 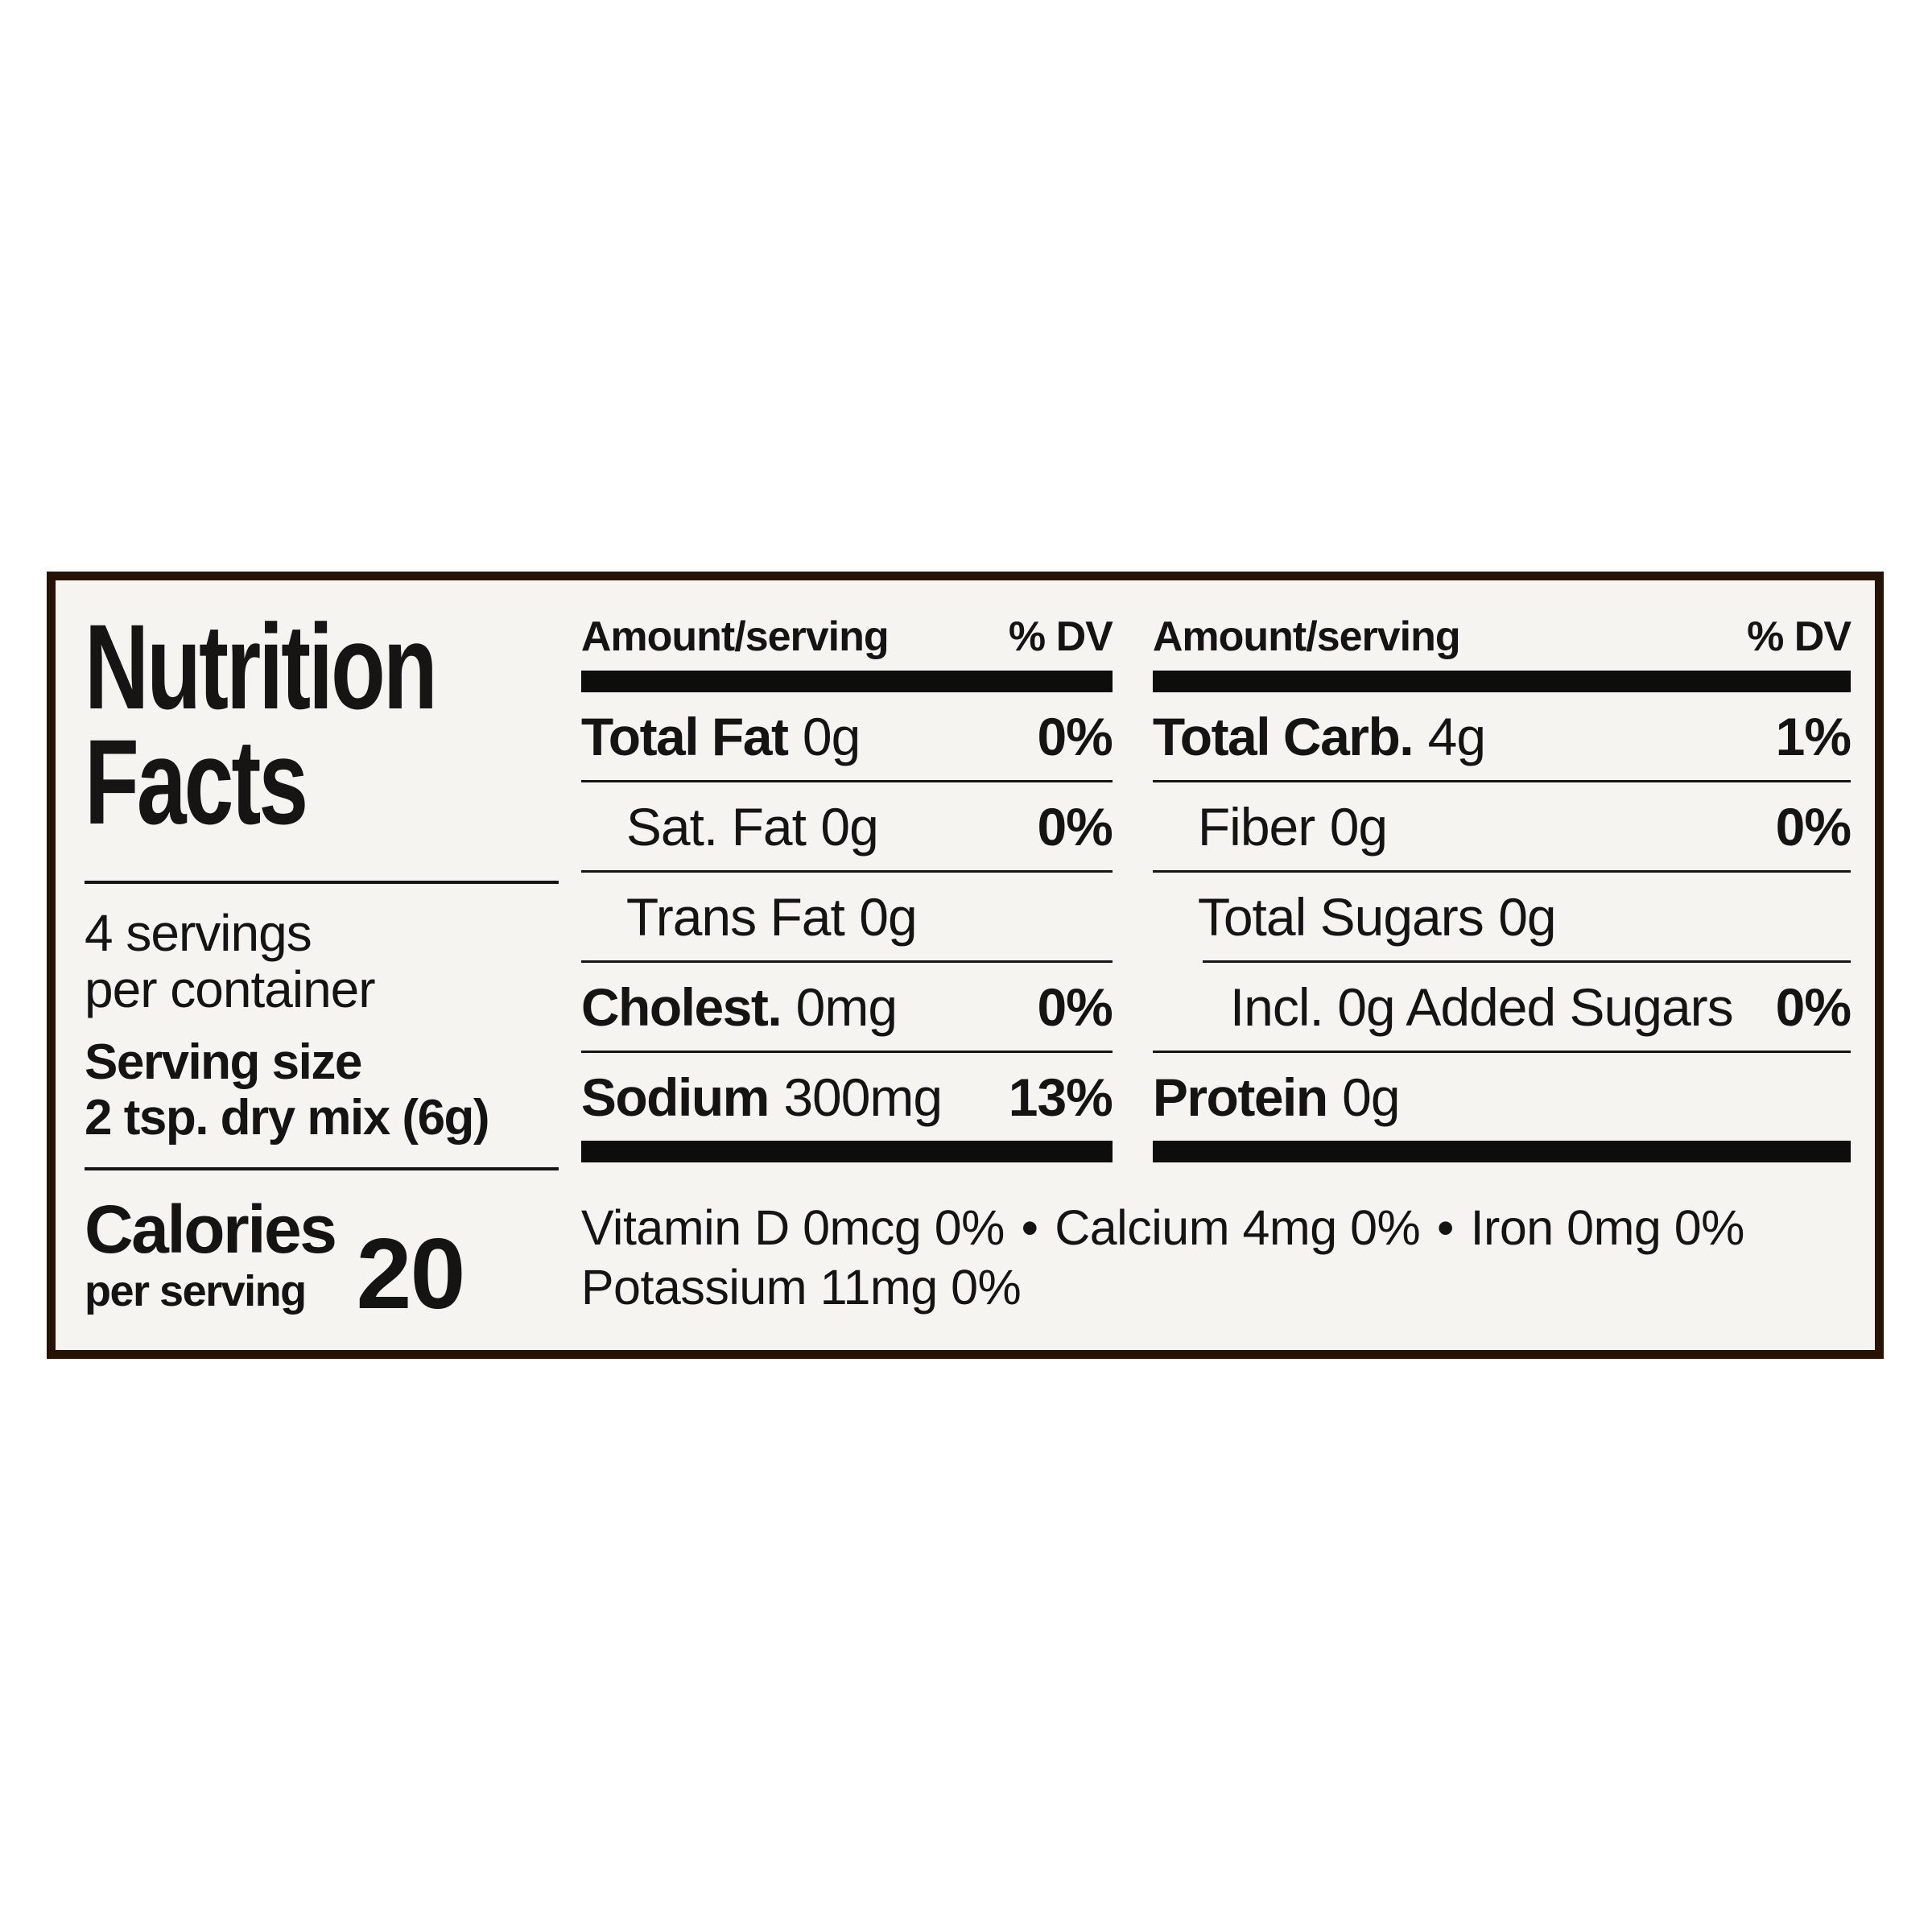 I want to click on nutrient-row-total-fat: Total Fat 0g 0%, so click(x=847, y=736).